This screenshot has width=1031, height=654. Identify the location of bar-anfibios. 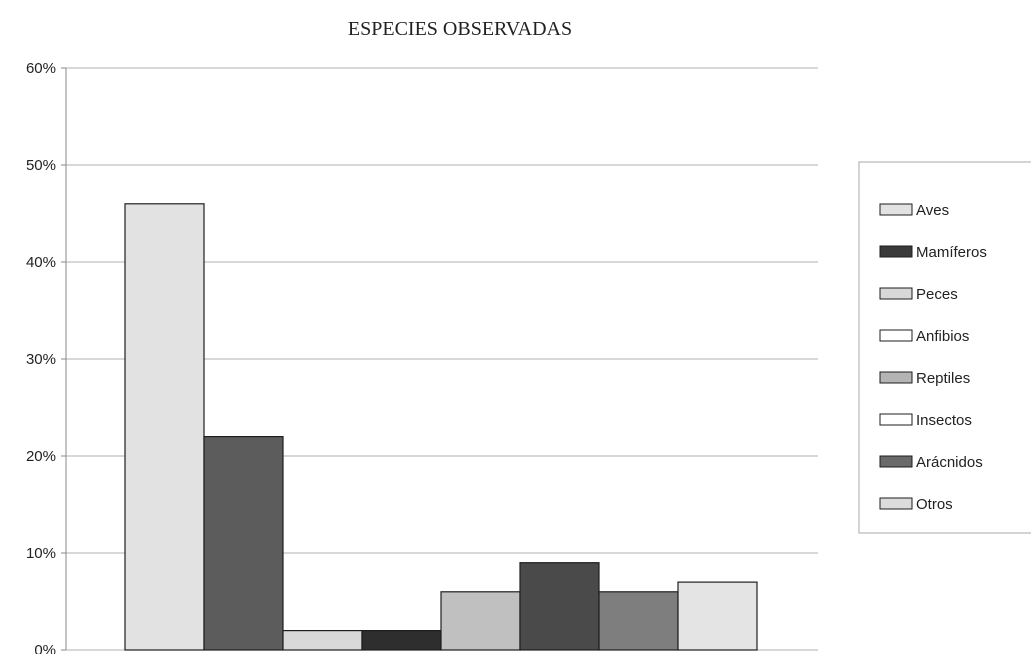
(401, 640).